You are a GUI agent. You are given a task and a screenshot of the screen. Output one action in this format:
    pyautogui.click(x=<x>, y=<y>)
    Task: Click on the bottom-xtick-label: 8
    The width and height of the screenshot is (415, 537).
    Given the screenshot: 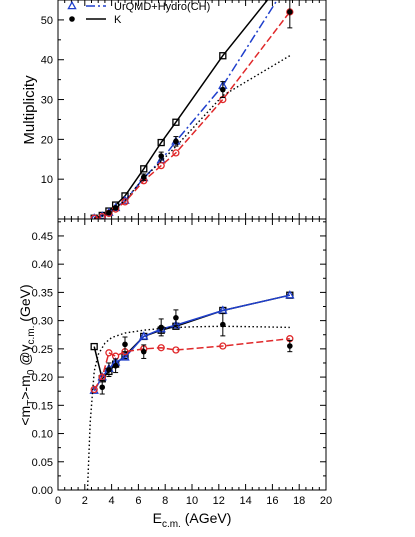 What is the action you would take?
    pyautogui.click(x=165, y=501)
    